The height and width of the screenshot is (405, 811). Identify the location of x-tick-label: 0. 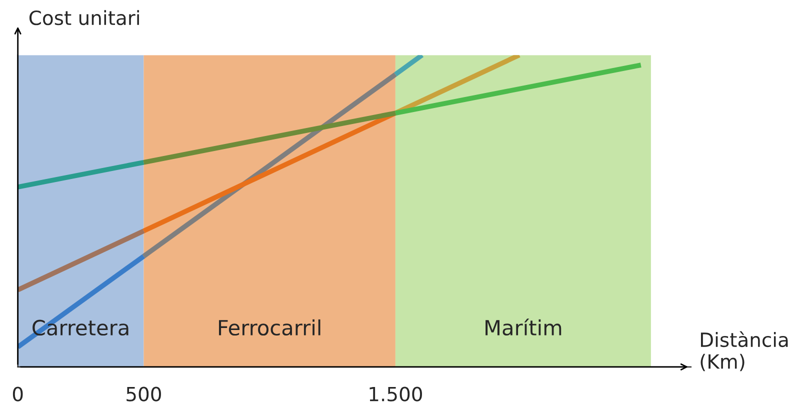
(17, 394).